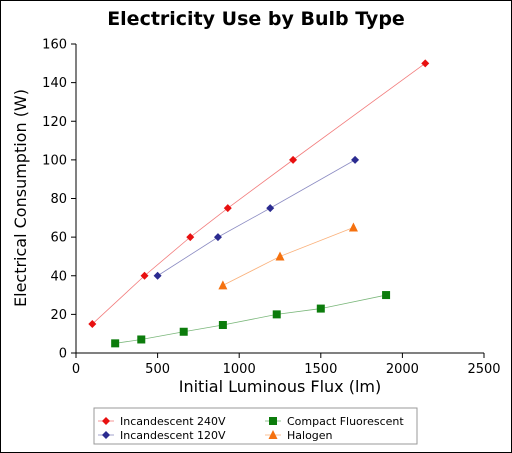  I want to click on legend-box, so click(255, 426).